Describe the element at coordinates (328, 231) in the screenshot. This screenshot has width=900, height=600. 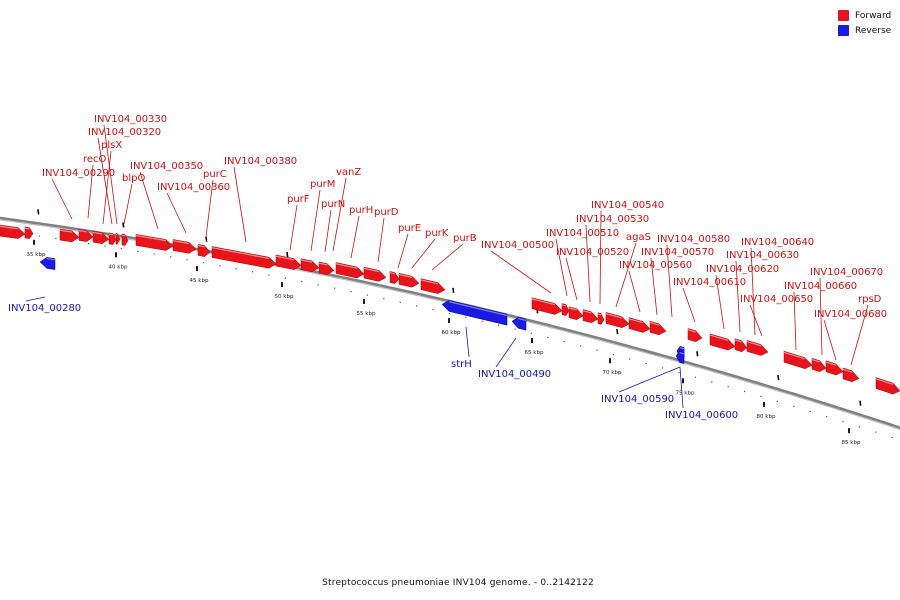
I see `leader-purn` at that location.